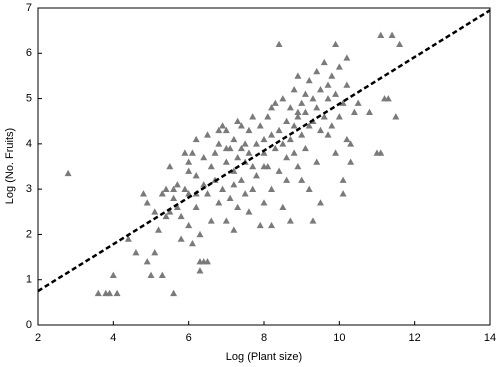 The width and height of the screenshot is (500, 367). Describe the element at coordinates (38, 338) in the screenshot. I see `x-tick-label: 2` at that location.